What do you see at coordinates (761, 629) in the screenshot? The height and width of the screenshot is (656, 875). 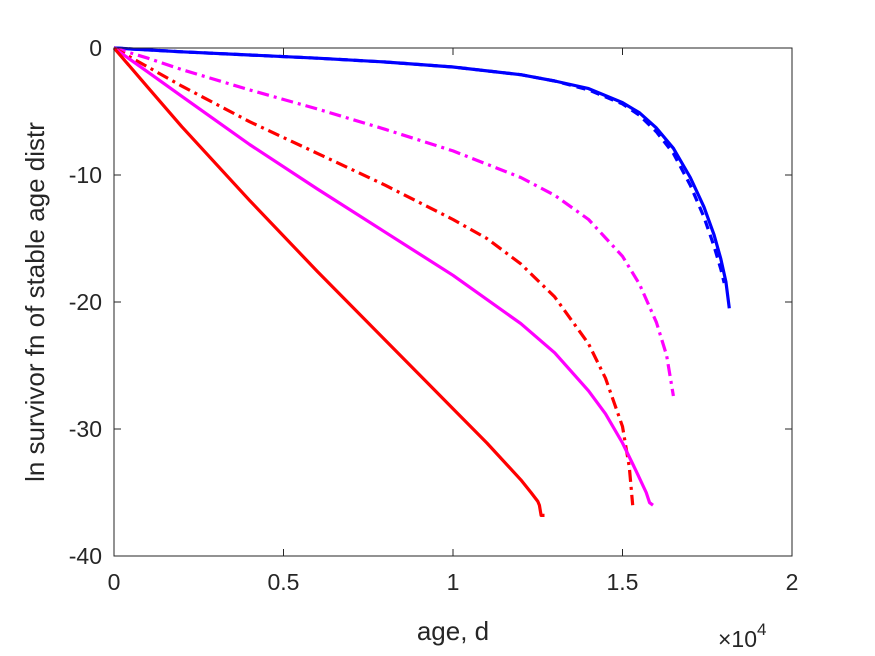 I see `x-axis-multiplier-exponent: 4` at bounding box center [761, 629].